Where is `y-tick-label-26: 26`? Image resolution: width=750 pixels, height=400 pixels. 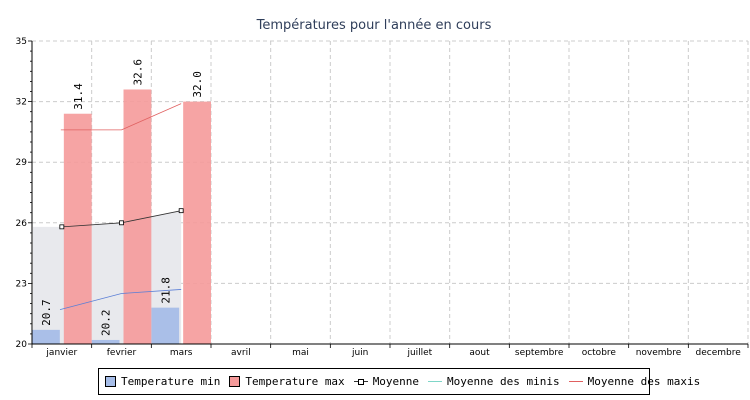
y-tick-label-26: 26 is located at coordinates (22, 224).